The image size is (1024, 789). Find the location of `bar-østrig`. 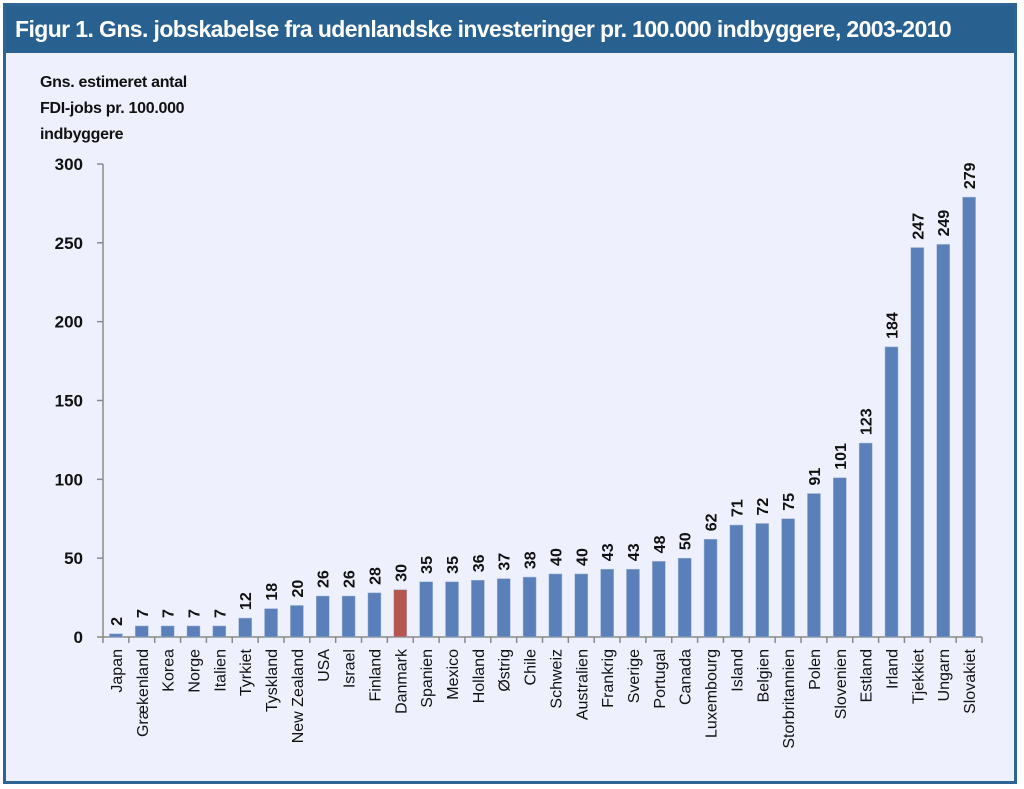

bar-østrig is located at coordinates (503, 608).